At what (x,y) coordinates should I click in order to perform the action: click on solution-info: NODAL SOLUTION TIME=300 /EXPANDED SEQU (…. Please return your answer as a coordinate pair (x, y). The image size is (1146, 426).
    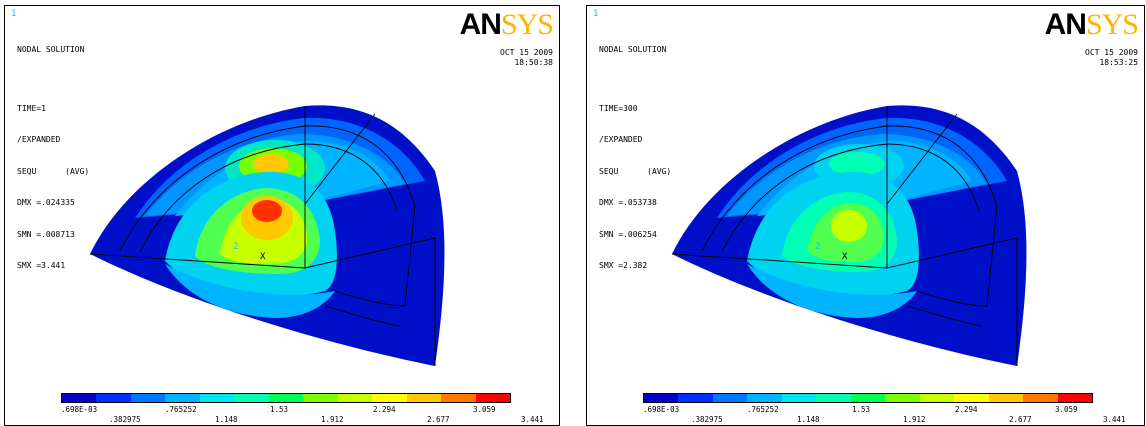
    Looking at the image, I should click on (635, 158).